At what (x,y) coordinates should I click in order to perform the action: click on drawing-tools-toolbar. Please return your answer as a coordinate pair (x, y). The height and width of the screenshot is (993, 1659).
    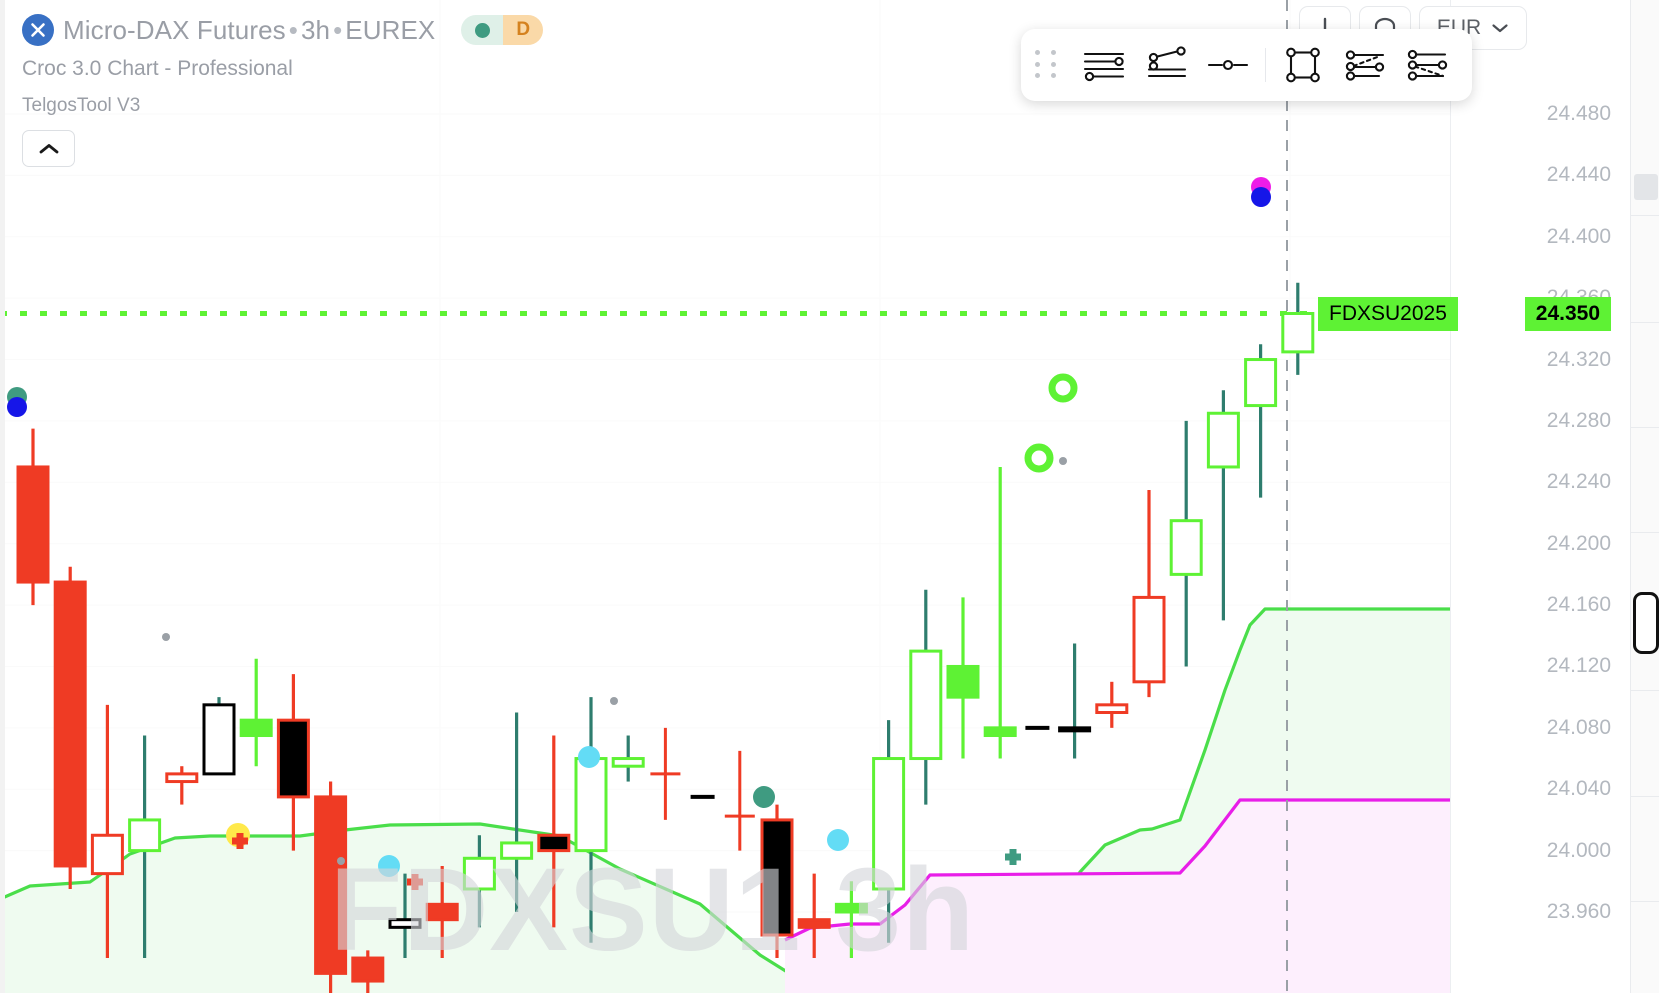
    Looking at the image, I should click on (1246, 65).